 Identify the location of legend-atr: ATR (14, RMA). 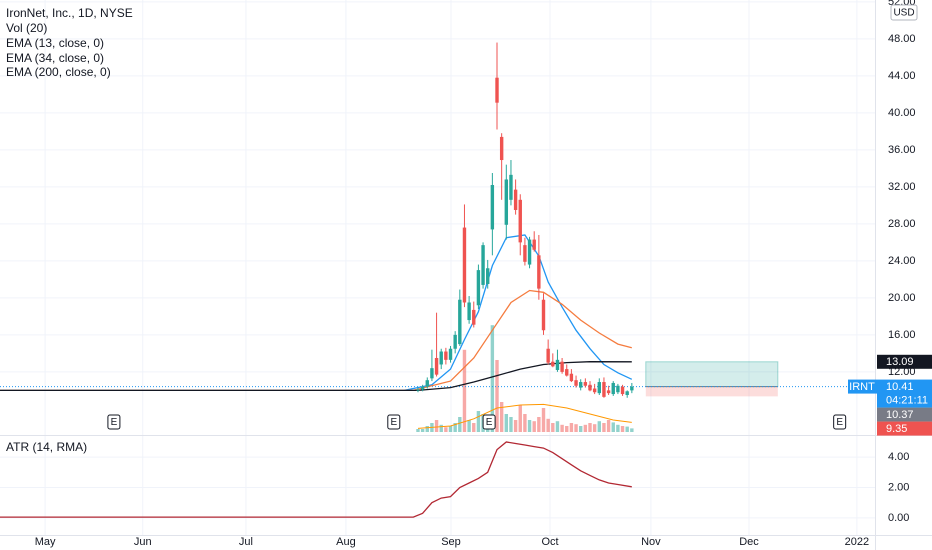
(46, 447).